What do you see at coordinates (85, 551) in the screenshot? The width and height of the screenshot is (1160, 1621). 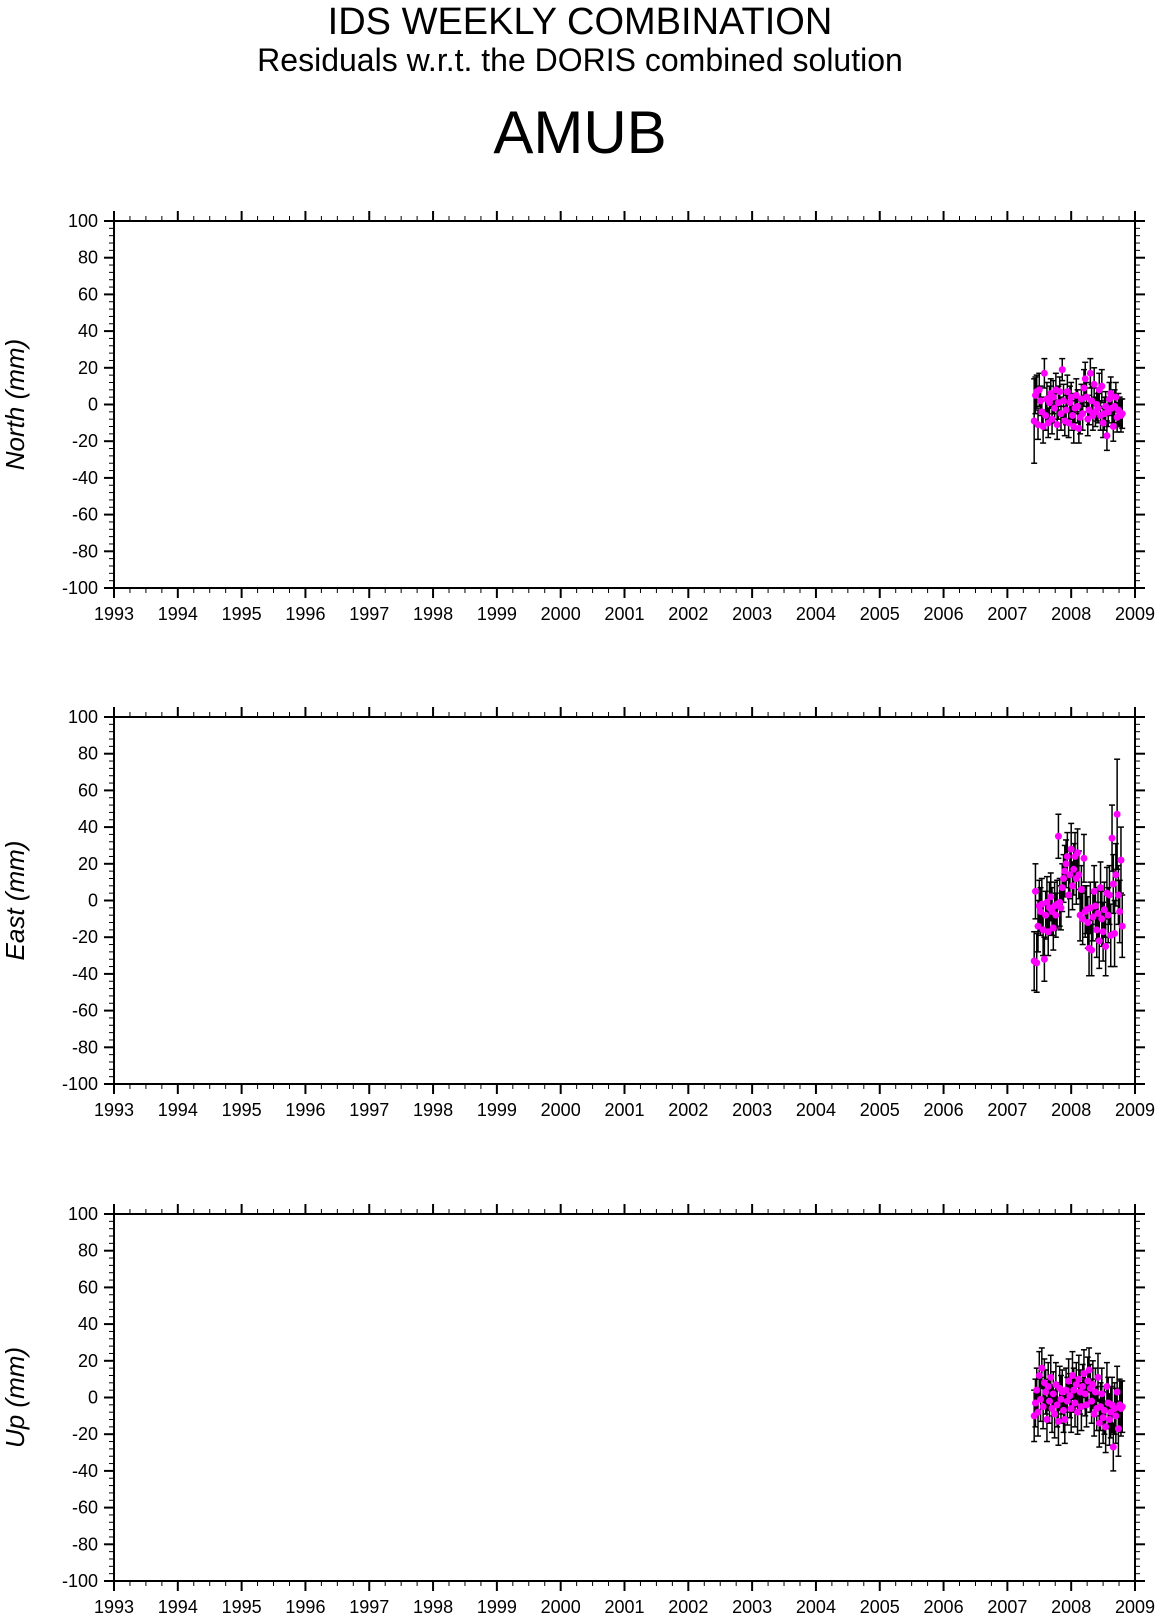 I see `panel-1-y-tick-label: -80` at bounding box center [85, 551].